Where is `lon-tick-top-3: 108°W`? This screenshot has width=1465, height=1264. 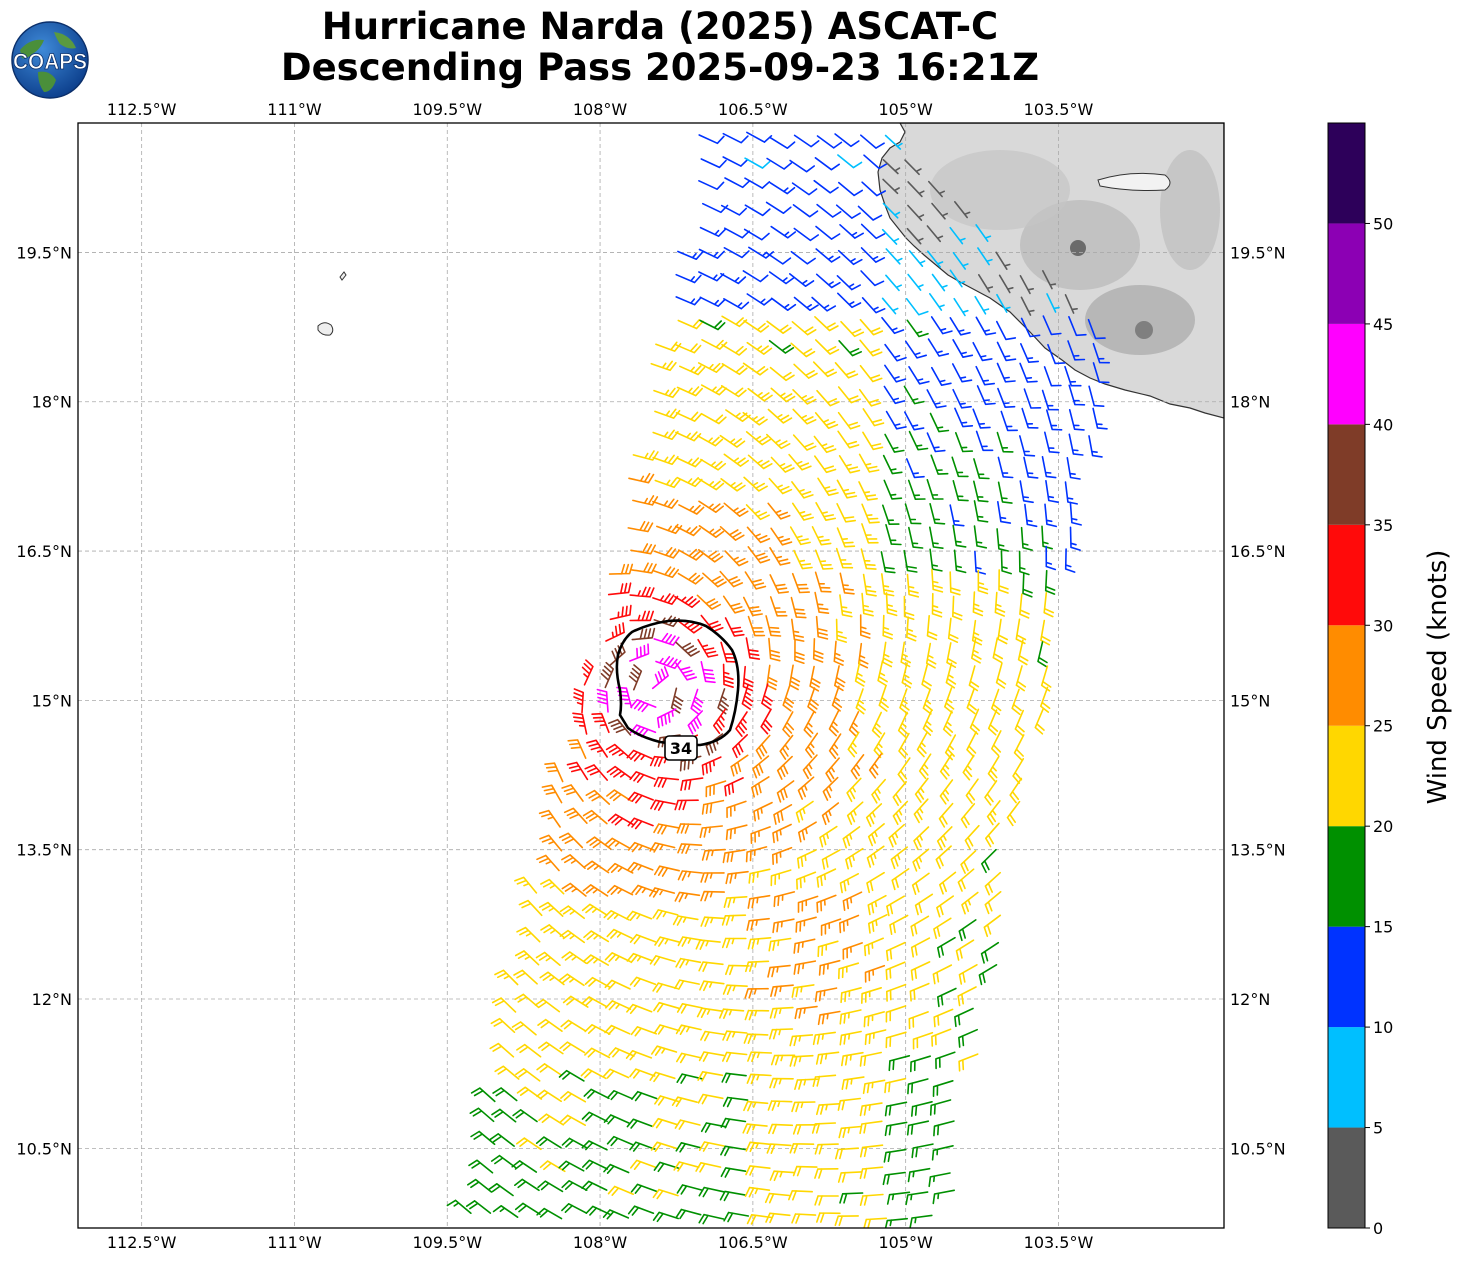
lon-tick-top-3: 108°W is located at coordinates (600, 109).